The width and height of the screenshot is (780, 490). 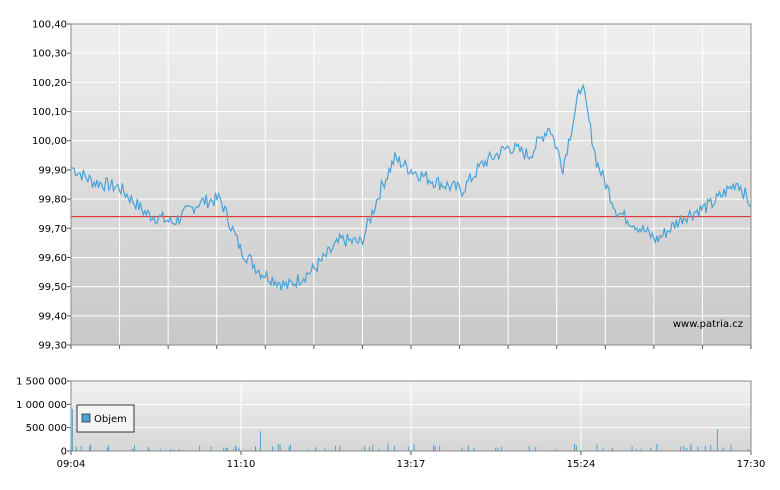 I want to click on volume-x-tick-label: 13:17, so click(x=411, y=464).